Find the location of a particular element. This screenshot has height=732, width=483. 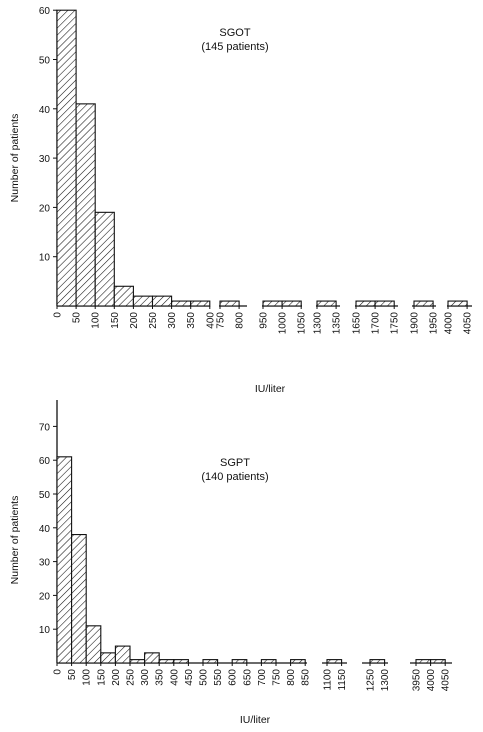

x-tick-label: 600 is located at coordinates (233, 677).